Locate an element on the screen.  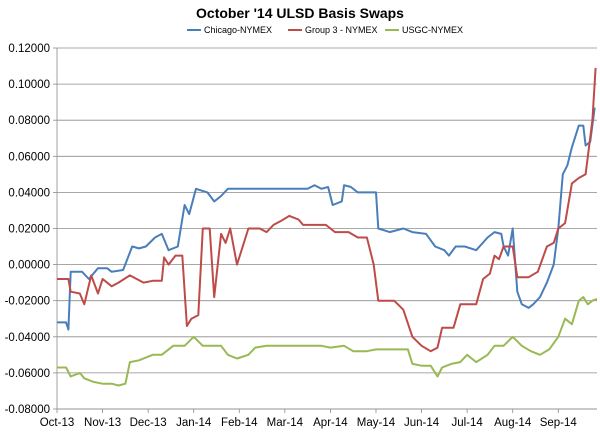
y-tick-label: 0.08000 is located at coordinates (29, 121).